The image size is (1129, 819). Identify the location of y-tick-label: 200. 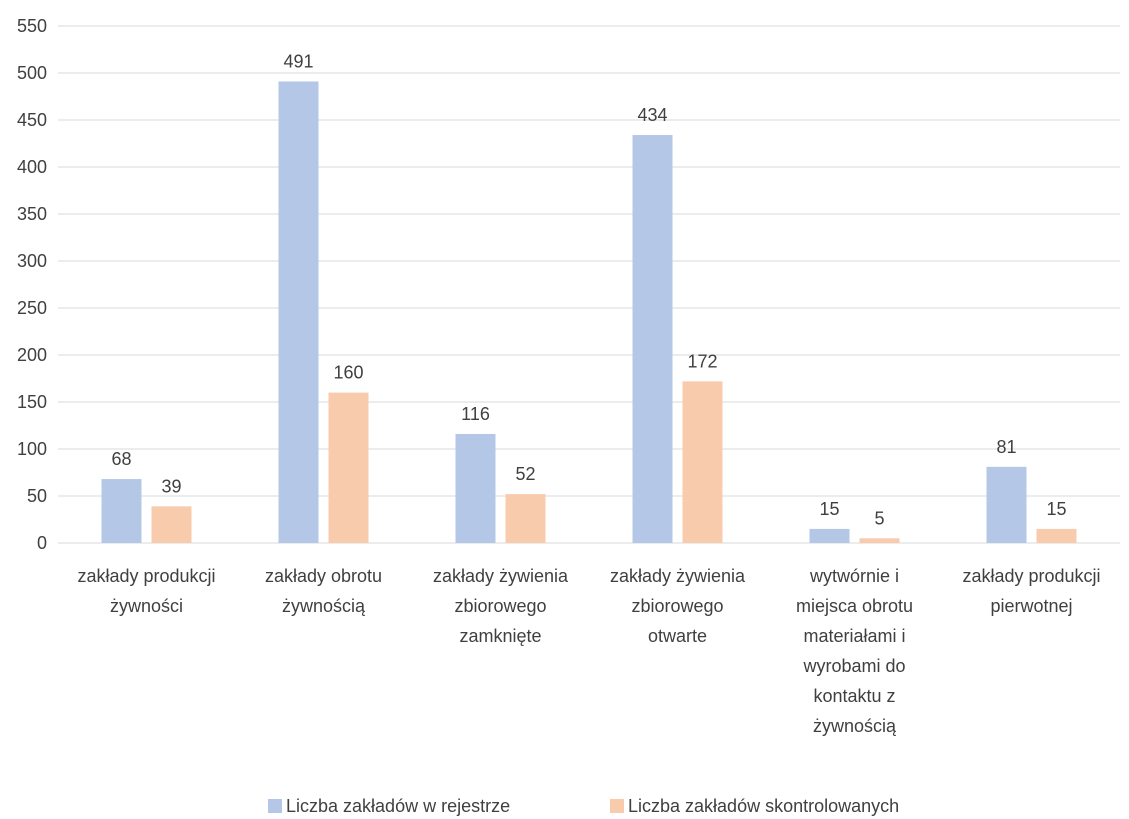
(32, 355).